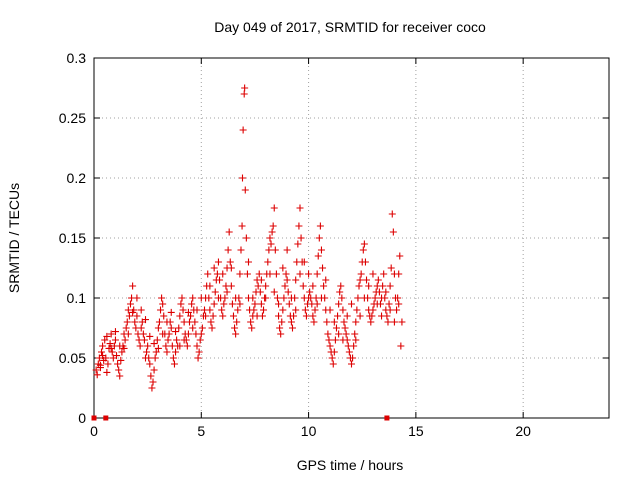 This screenshot has width=640, height=480. What do you see at coordinates (350, 465) in the screenshot?
I see `x-axis-label: GPS time / hours` at bounding box center [350, 465].